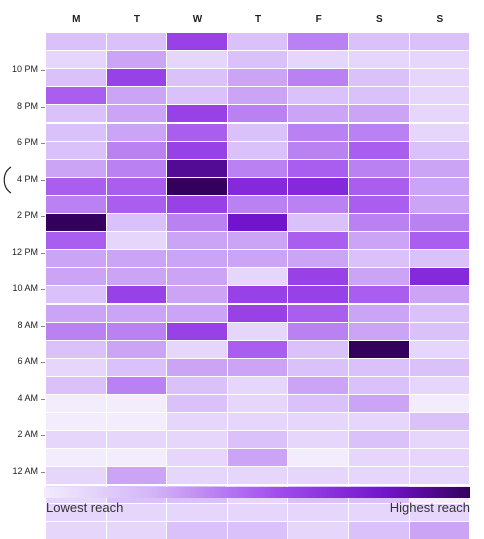  I want to click on legend-low-label: Lowest reach, so click(85, 507).